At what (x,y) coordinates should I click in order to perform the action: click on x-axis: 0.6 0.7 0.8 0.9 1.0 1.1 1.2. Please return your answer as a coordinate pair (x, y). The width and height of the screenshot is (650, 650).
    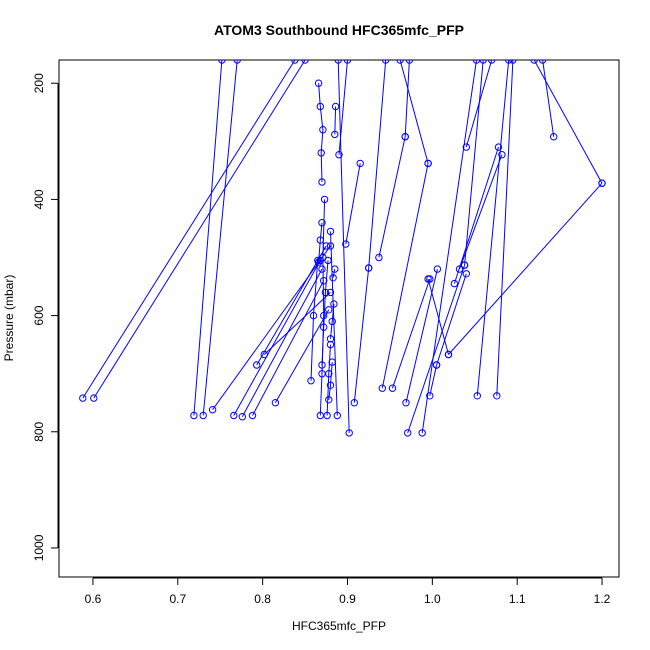
    Looking at the image, I should click on (348, 591).